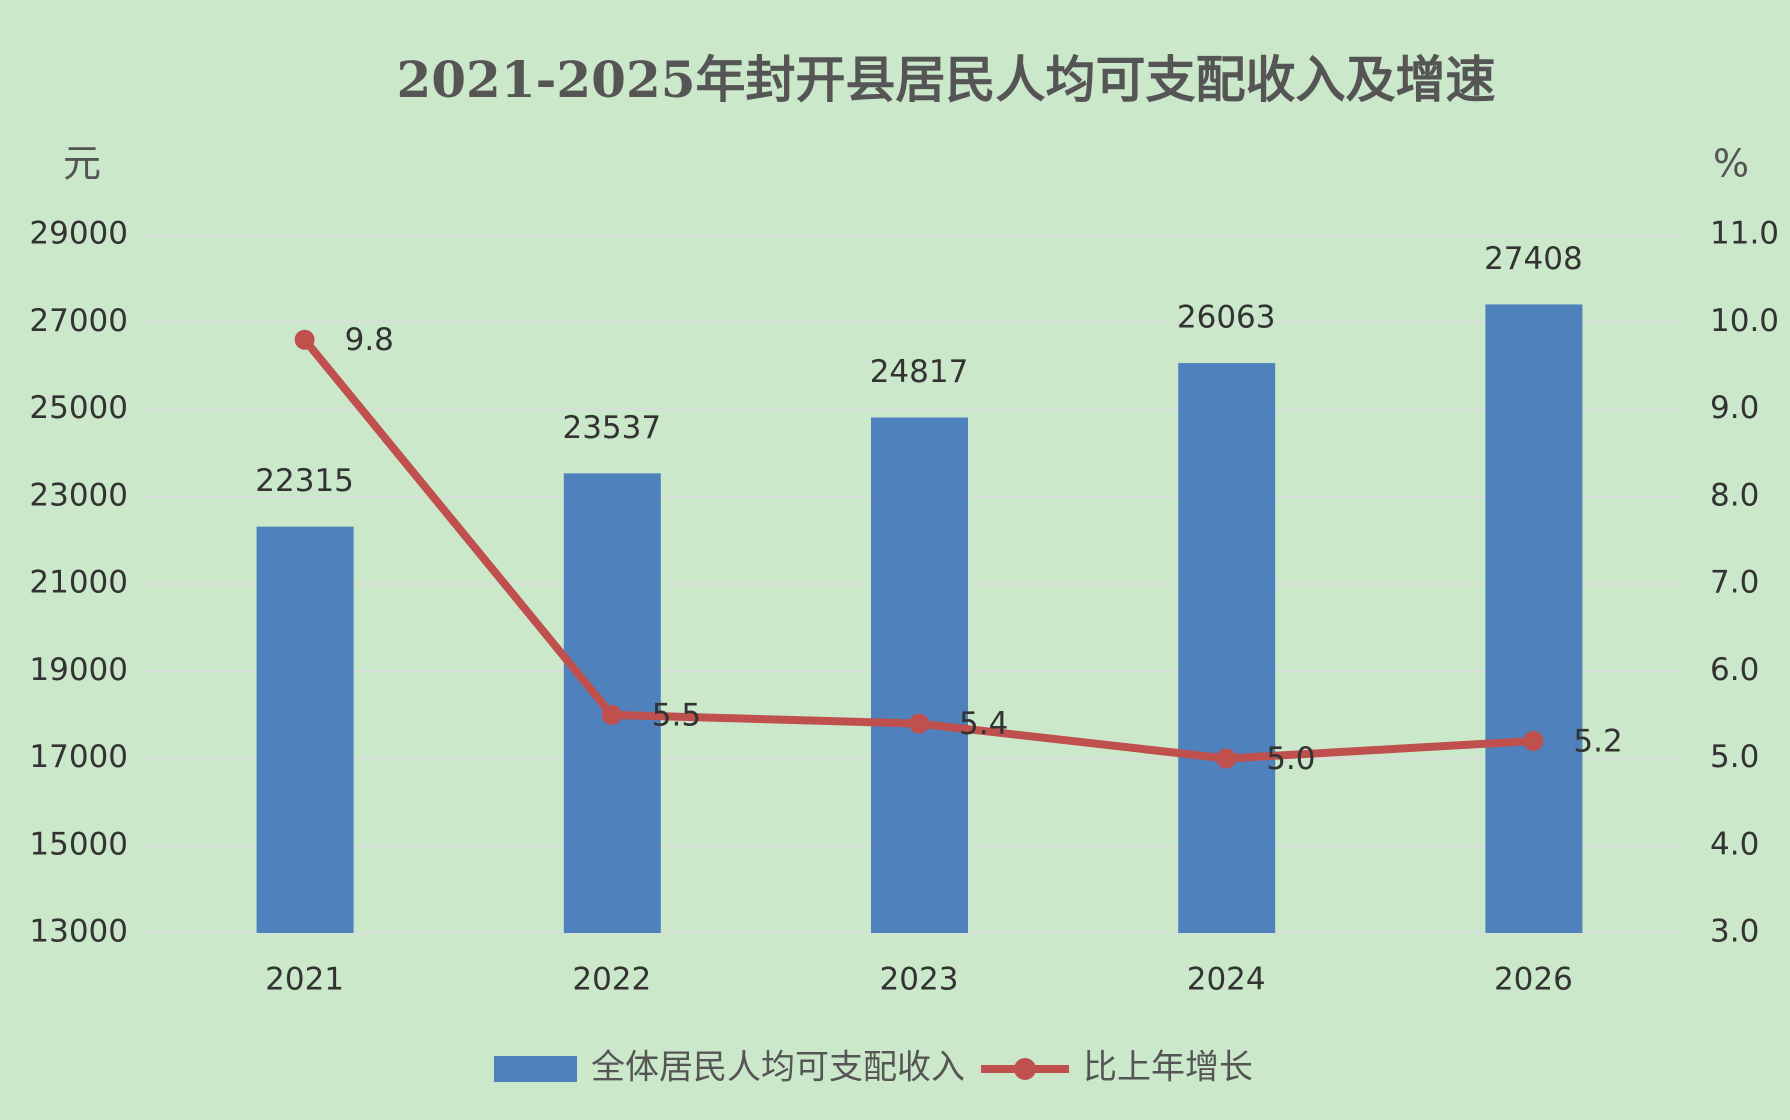 This screenshot has width=1790, height=1120. Describe the element at coordinates (78, 408) in the screenshot. I see `y-tick-label: 25000` at that location.